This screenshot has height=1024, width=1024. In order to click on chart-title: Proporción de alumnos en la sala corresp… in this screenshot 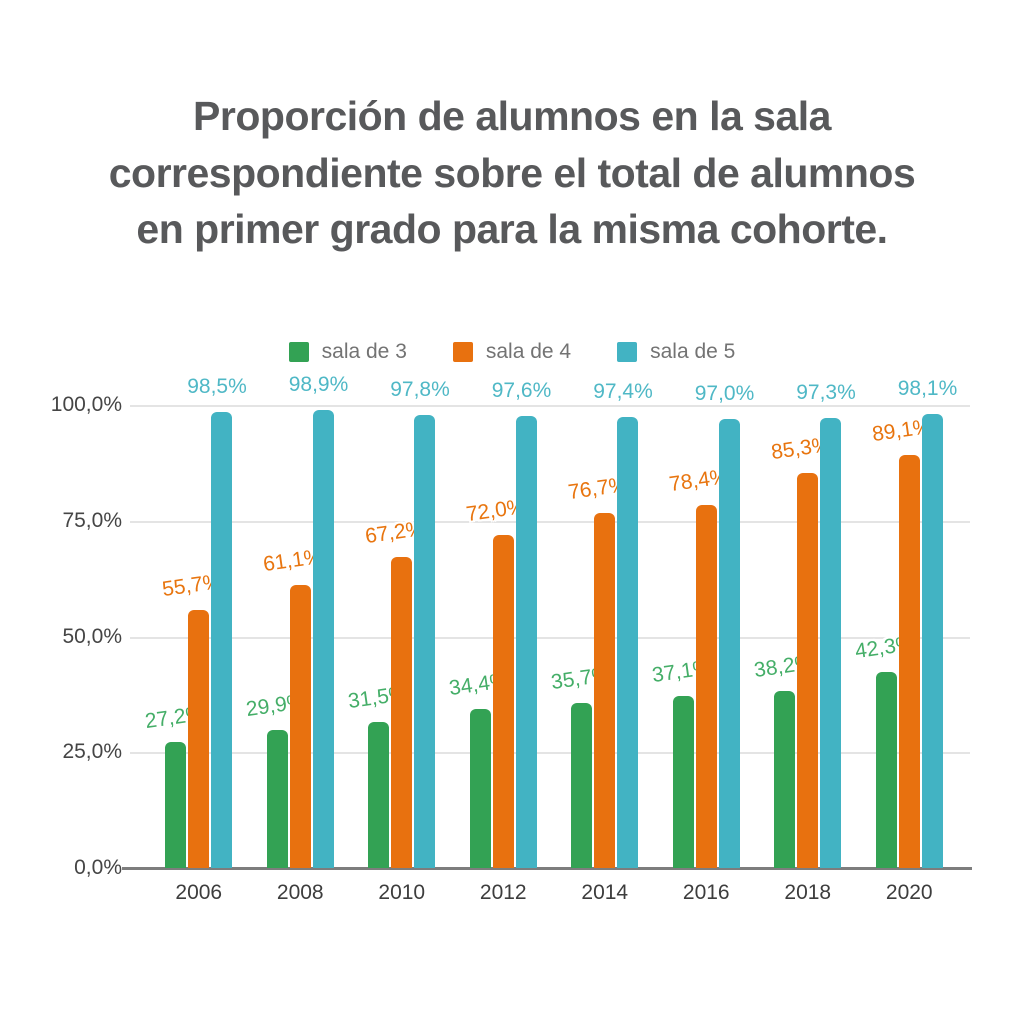, I will do `click(512, 173)`.